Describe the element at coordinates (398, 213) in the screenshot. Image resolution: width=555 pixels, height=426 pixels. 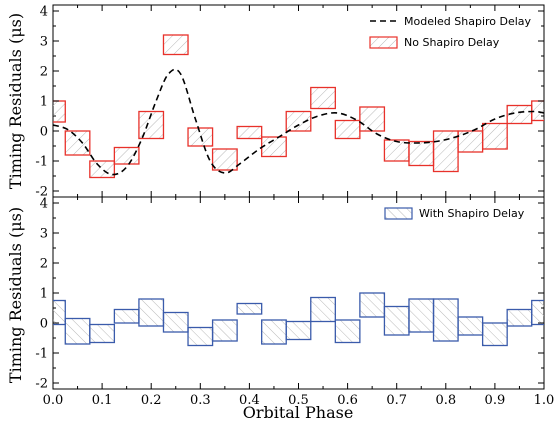
I see `legend-blue-box-swatch` at that location.